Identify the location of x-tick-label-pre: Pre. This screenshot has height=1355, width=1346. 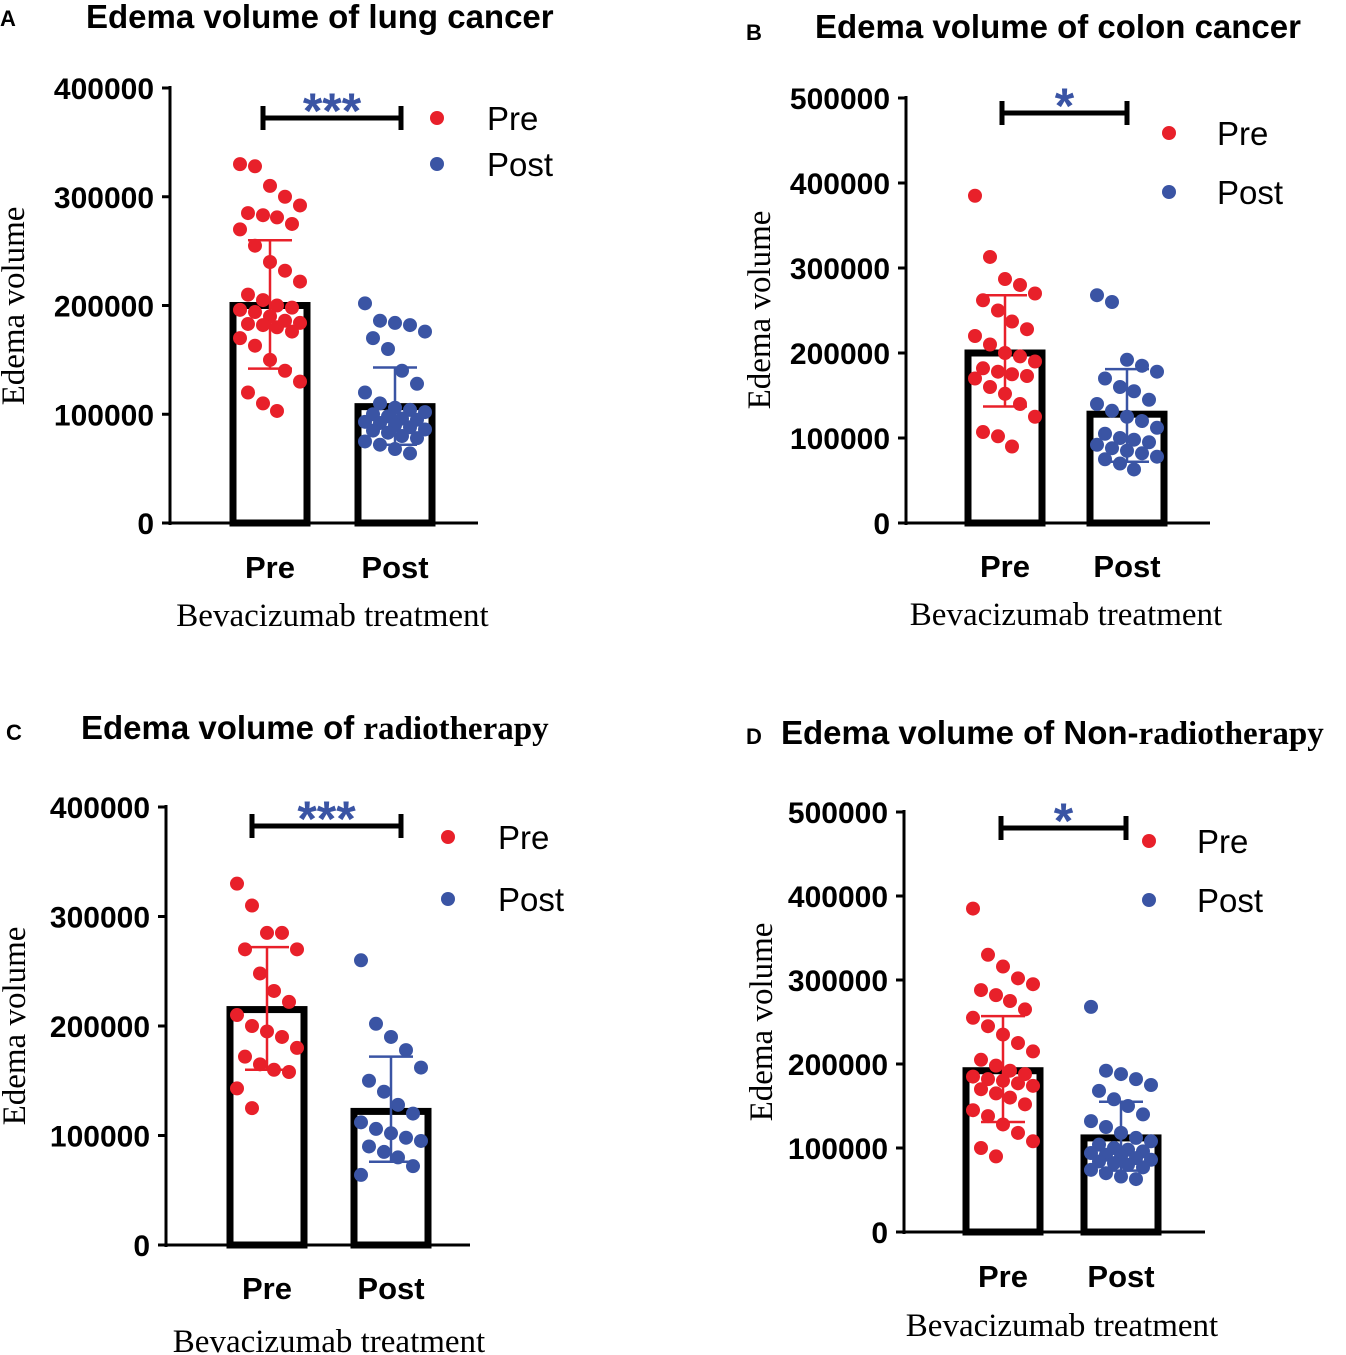
(270, 567).